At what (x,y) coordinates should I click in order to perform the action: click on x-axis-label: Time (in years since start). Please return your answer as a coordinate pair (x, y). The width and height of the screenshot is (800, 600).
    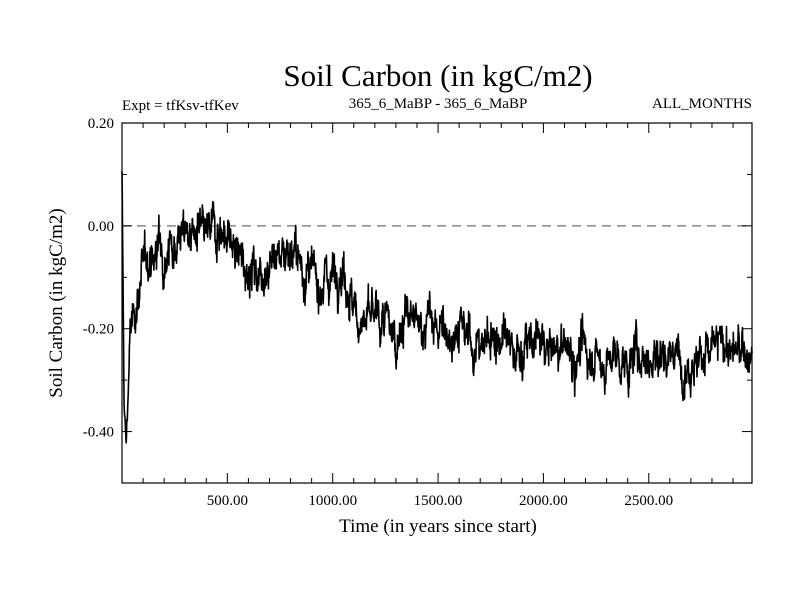
    Looking at the image, I should click on (438, 526).